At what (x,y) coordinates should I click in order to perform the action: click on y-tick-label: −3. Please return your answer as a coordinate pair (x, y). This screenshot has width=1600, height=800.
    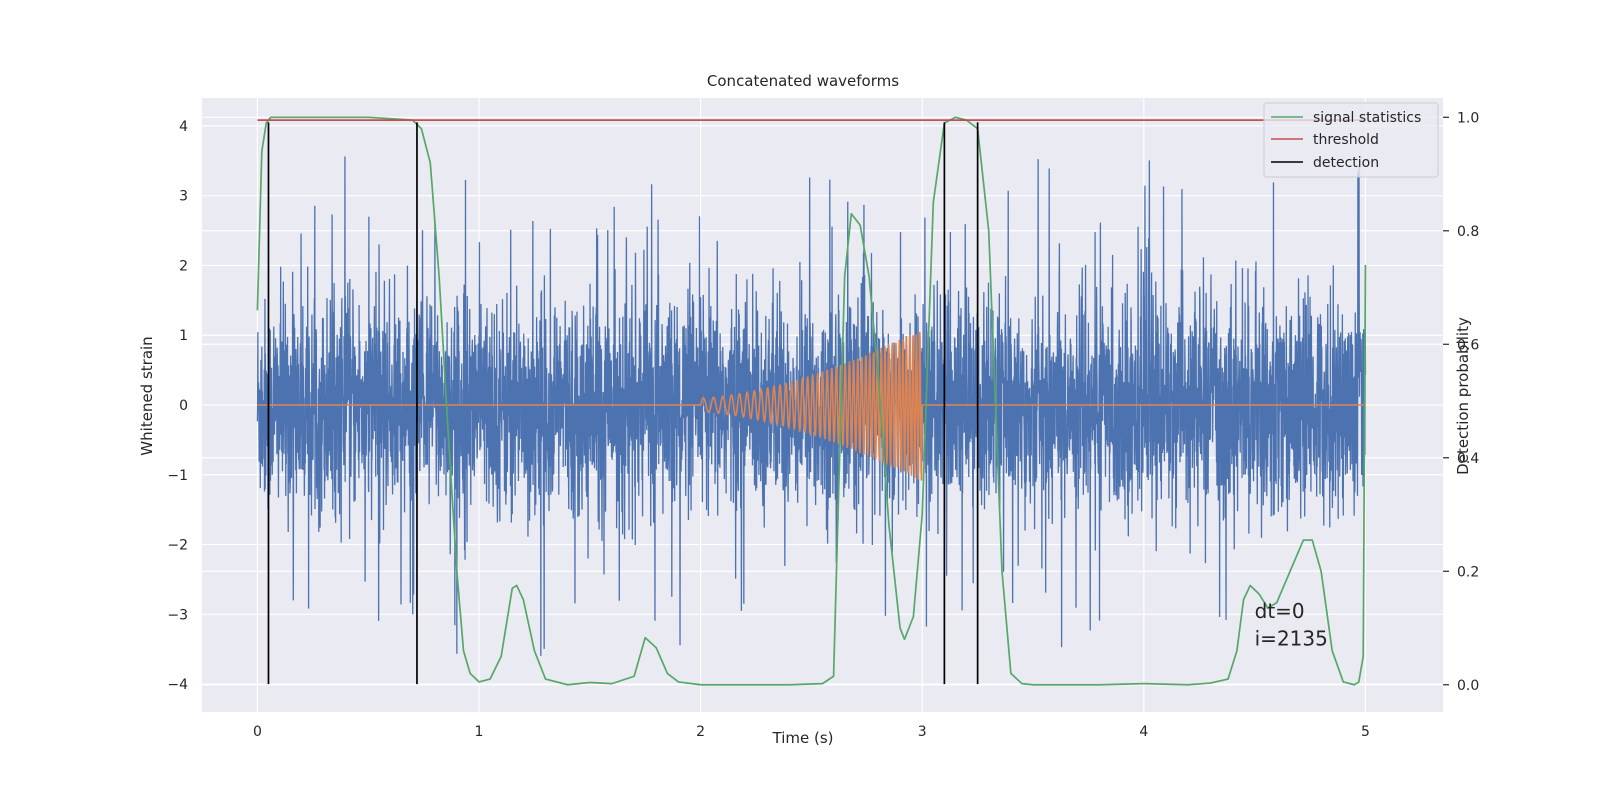
    Looking at the image, I should click on (177, 615).